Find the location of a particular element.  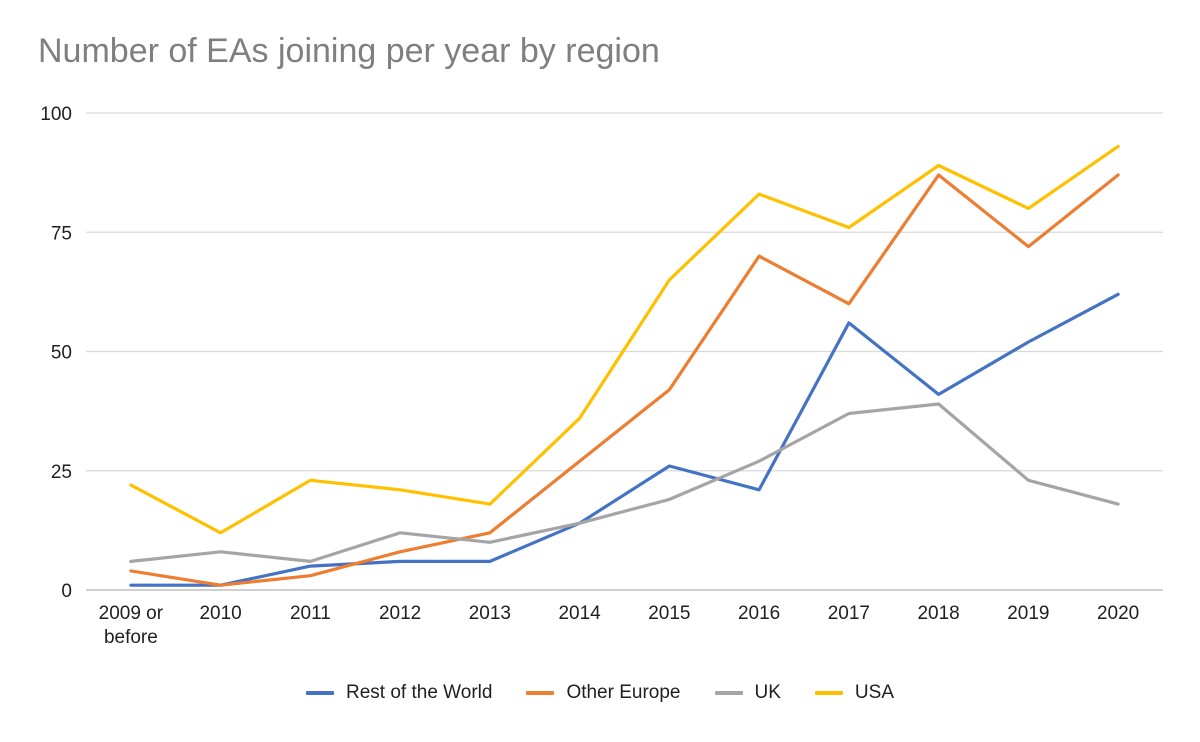

x-tick-label-line: 2010 is located at coordinates (220, 613).